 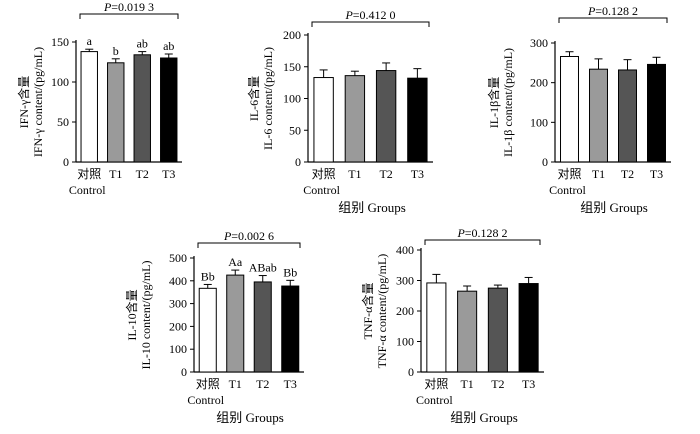 What do you see at coordinates (493, 102) in the screenshot?
I see `y-axis-label-cn: IL-1β含量` at bounding box center [493, 102].